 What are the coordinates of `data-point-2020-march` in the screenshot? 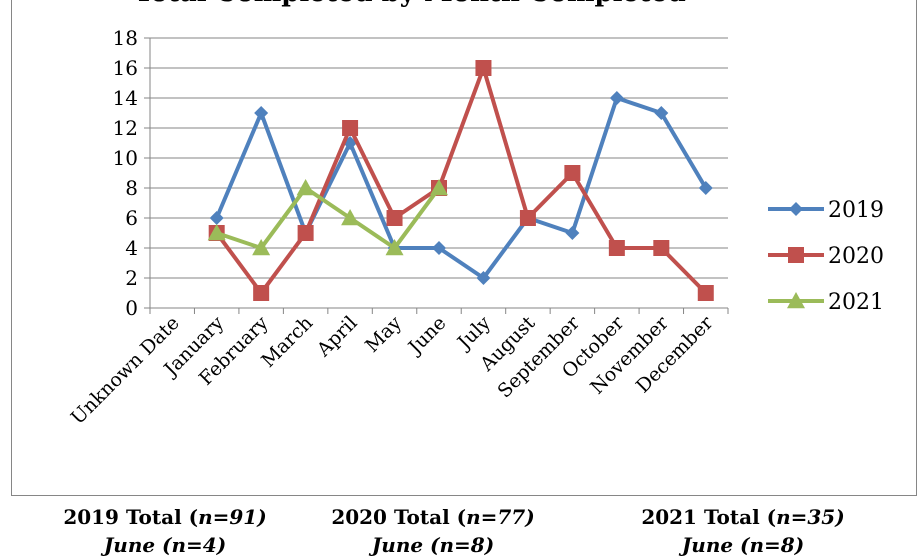 It's located at (306, 233).